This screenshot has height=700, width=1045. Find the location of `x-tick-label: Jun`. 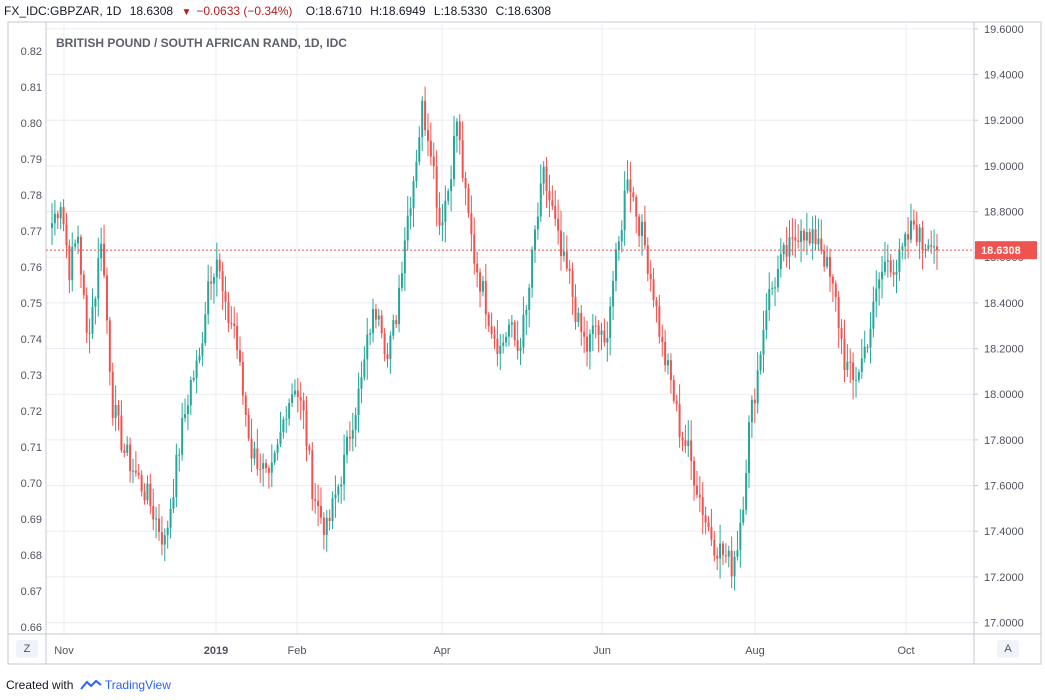

x-tick-label: Jun is located at coordinates (602, 651).